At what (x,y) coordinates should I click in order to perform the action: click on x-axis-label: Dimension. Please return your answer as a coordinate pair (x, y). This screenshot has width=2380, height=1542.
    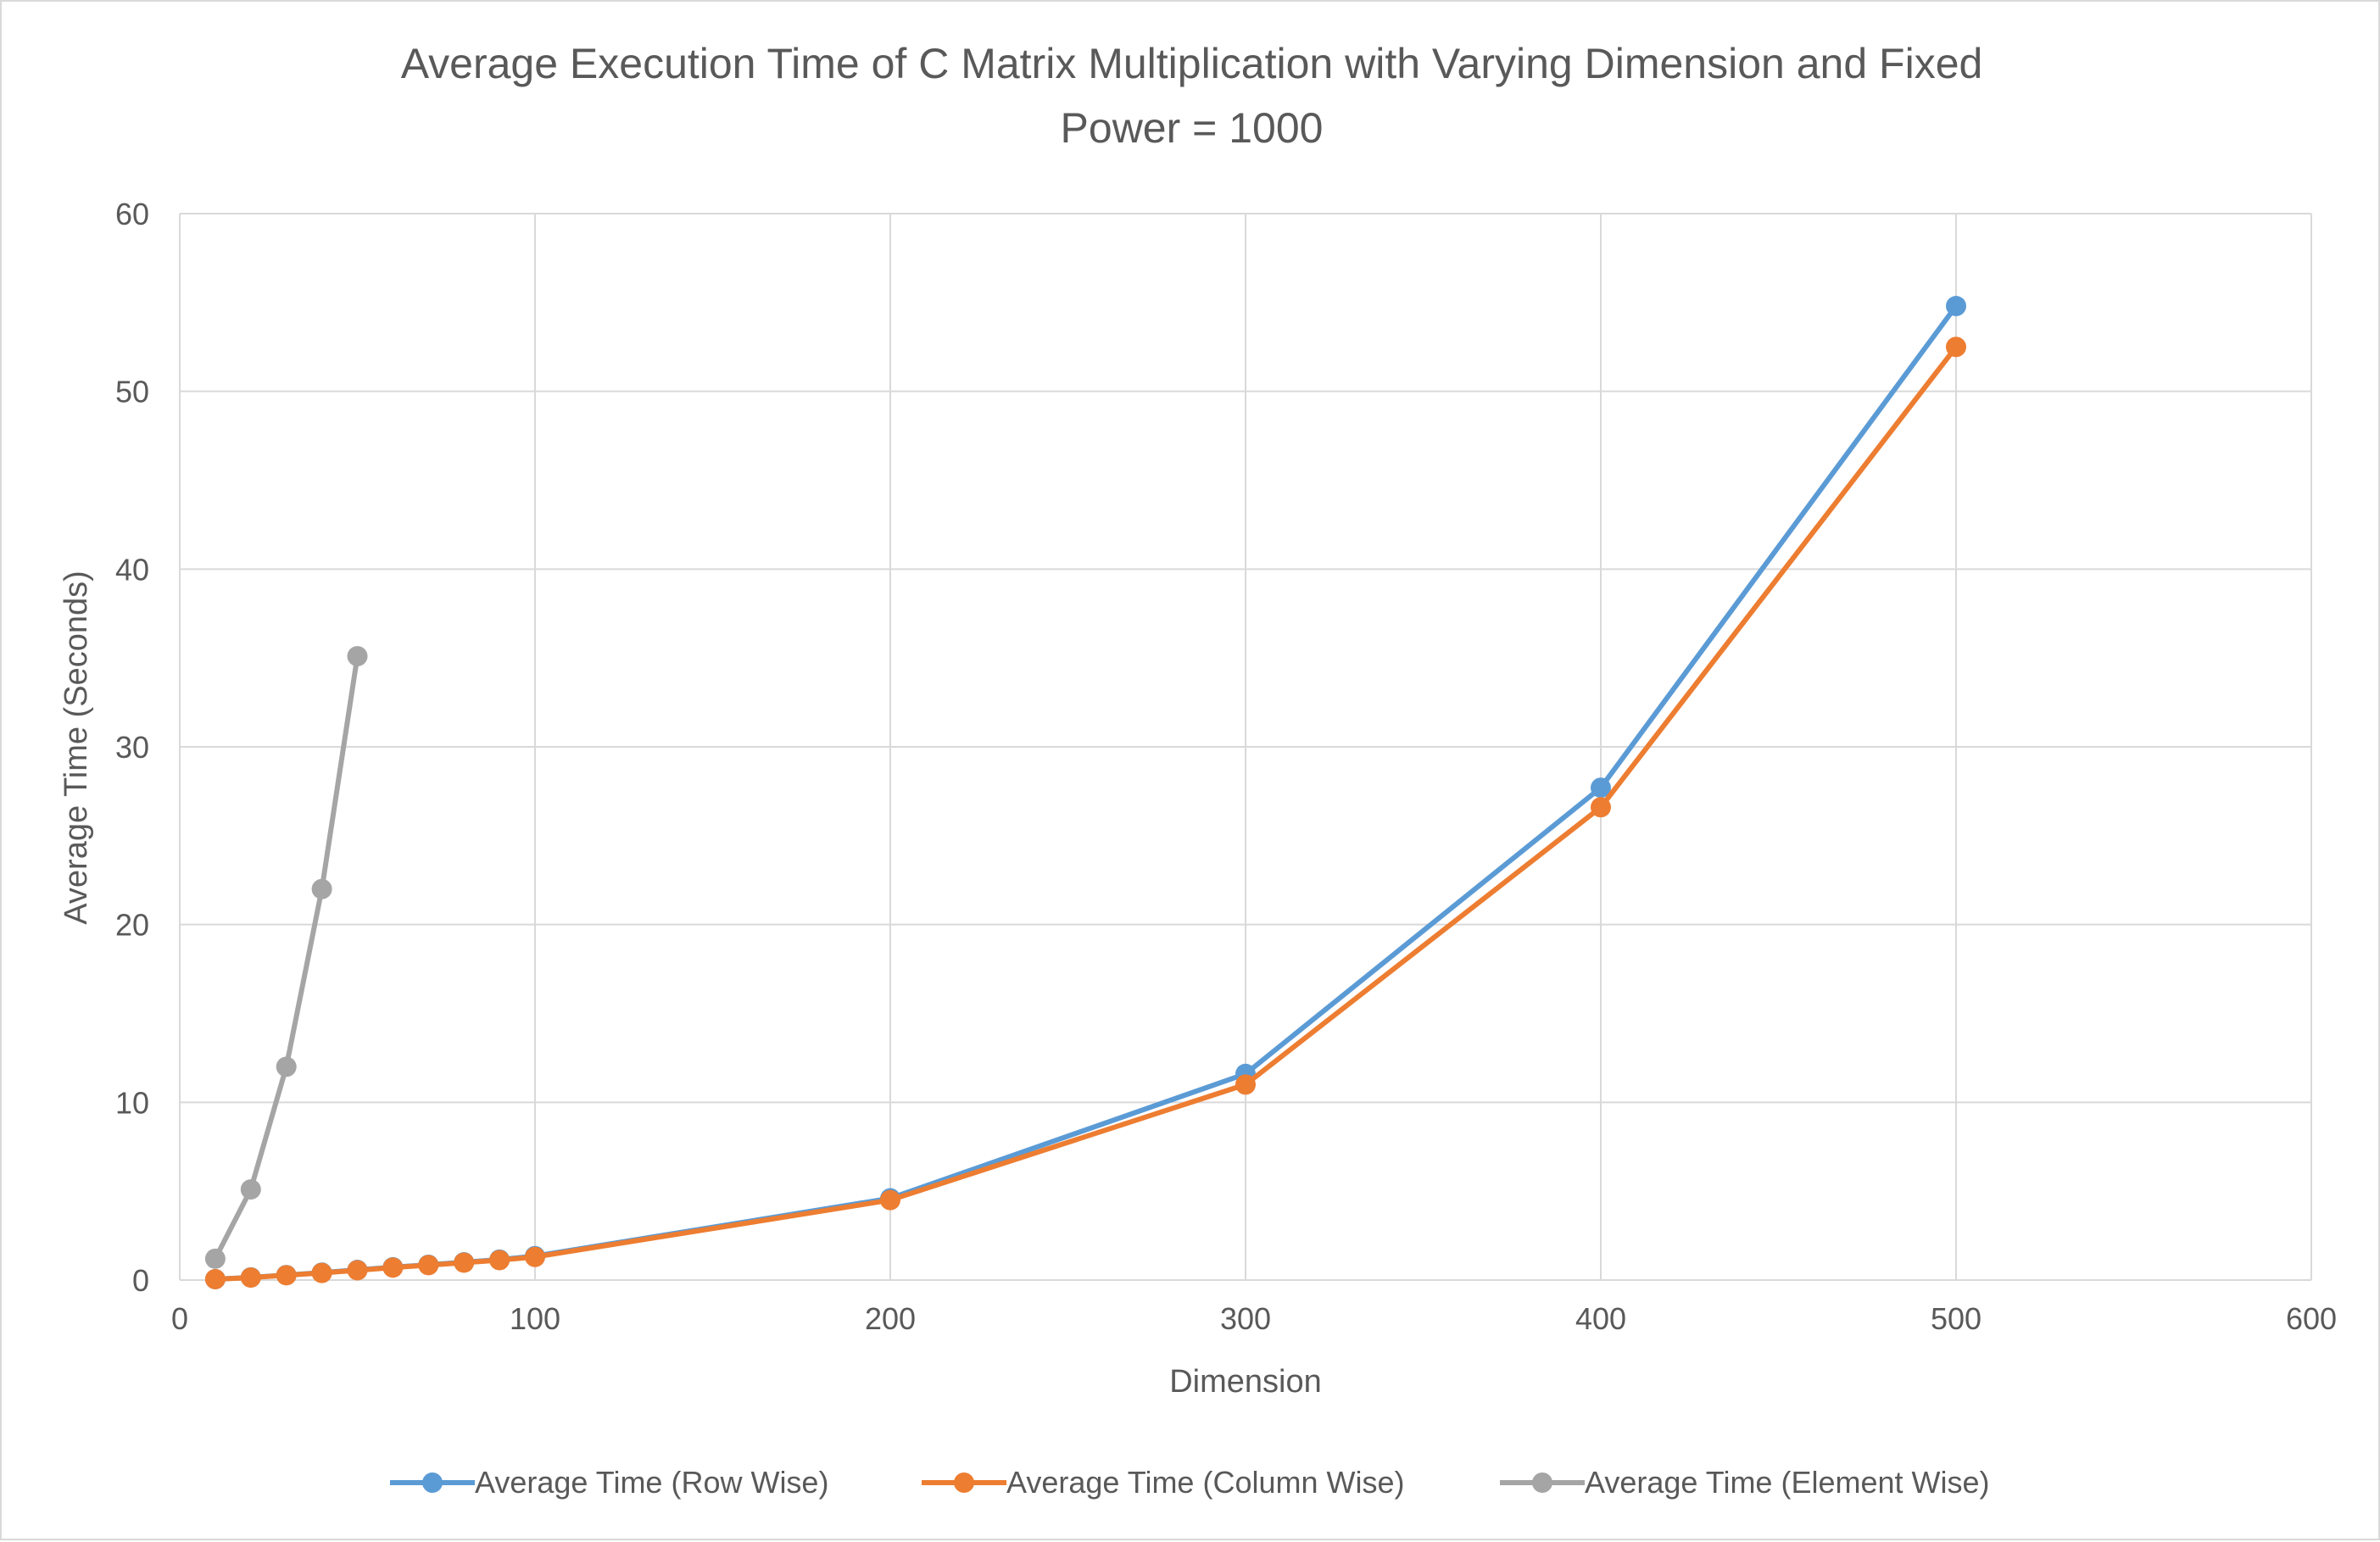
    Looking at the image, I should click on (1245, 1382).